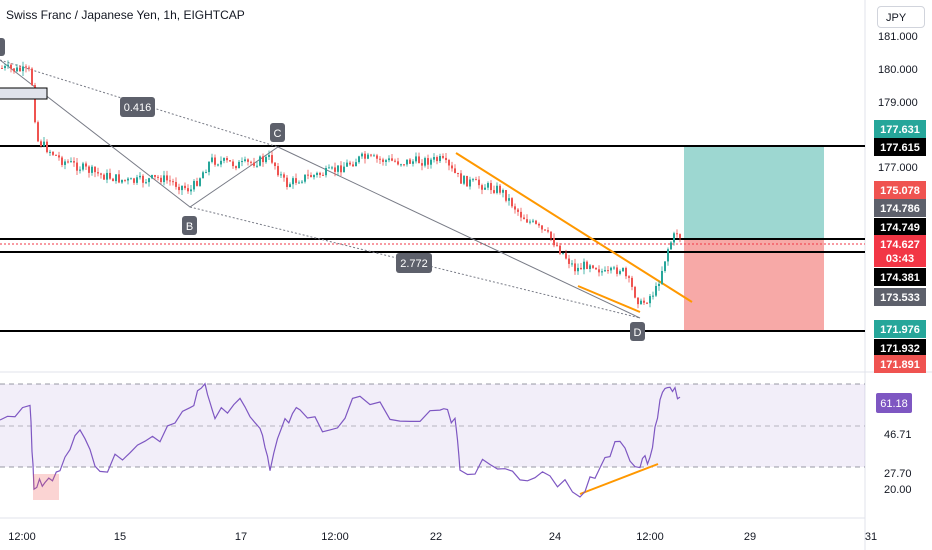 Image resolution: width=932 pixels, height=550 pixels. Describe the element at coordinates (900, 278) in the screenshot. I see `svg-text: 174.381` at that location.